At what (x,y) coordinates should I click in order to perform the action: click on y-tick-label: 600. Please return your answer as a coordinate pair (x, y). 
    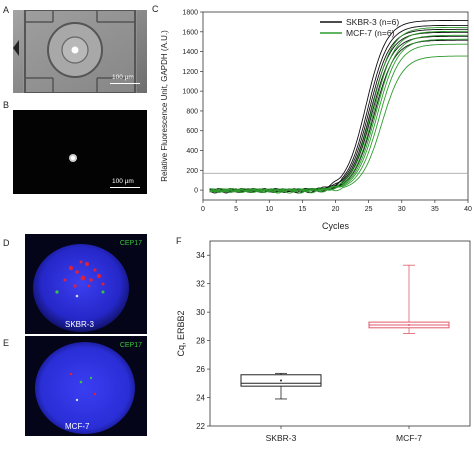
    Looking at the image, I should click on (192, 131).